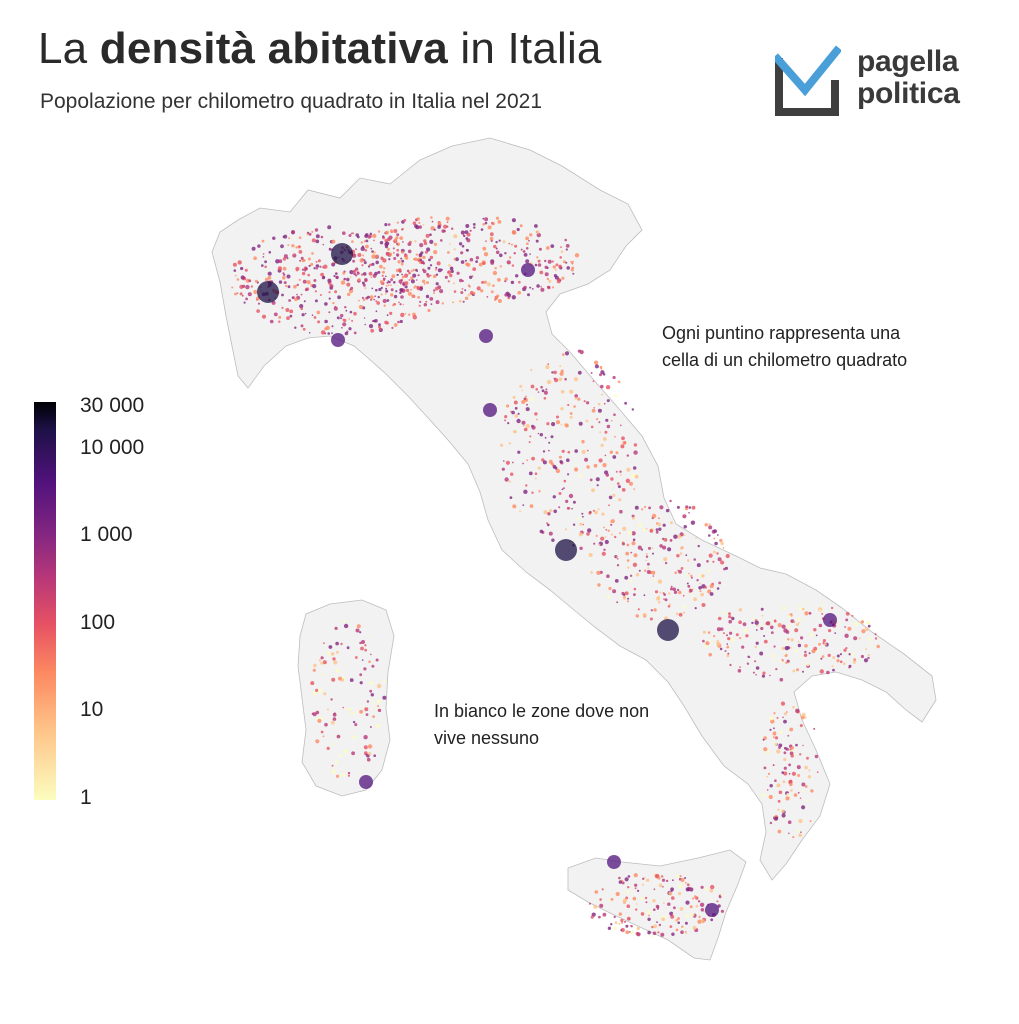 Image resolution: width=1019 pixels, height=1024 pixels. I want to click on annotation-white-areas: In bianco le zone dove non vive nessuno, so click(542, 724).